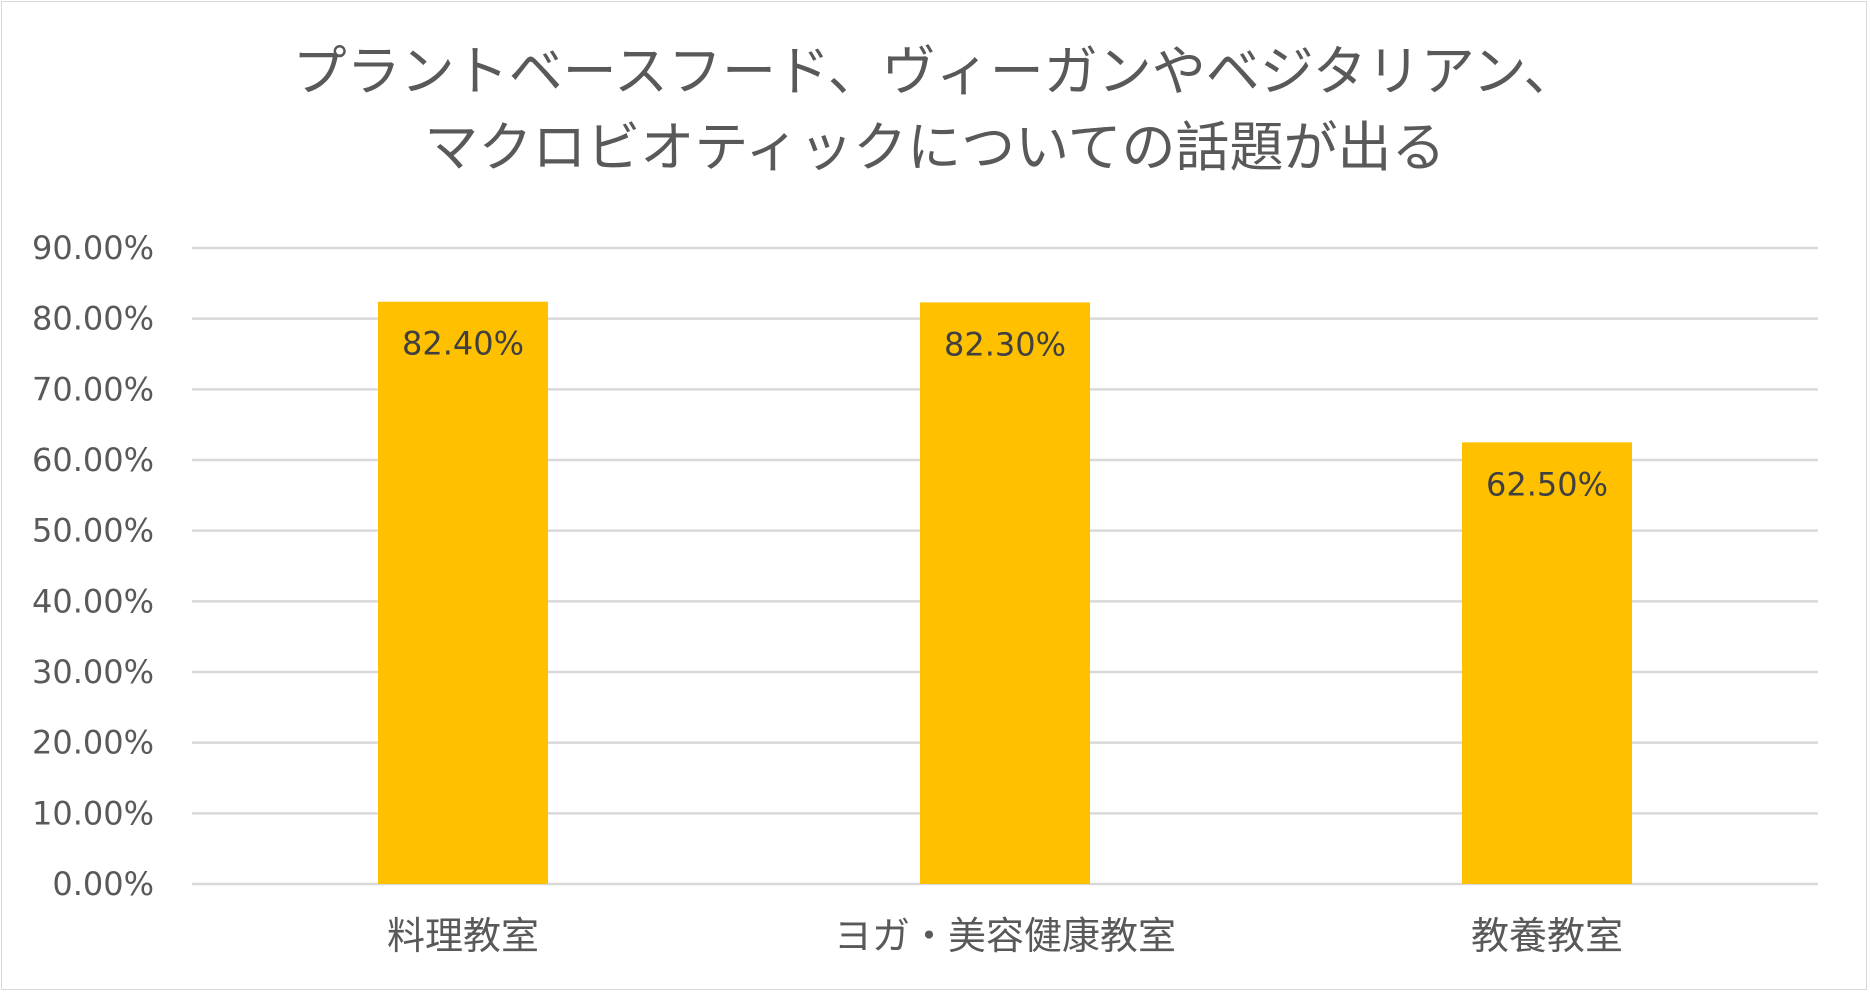 The width and height of the screenshot is (1870, 993). I want to click on data-label: 62.50%, so click(1547, 484).